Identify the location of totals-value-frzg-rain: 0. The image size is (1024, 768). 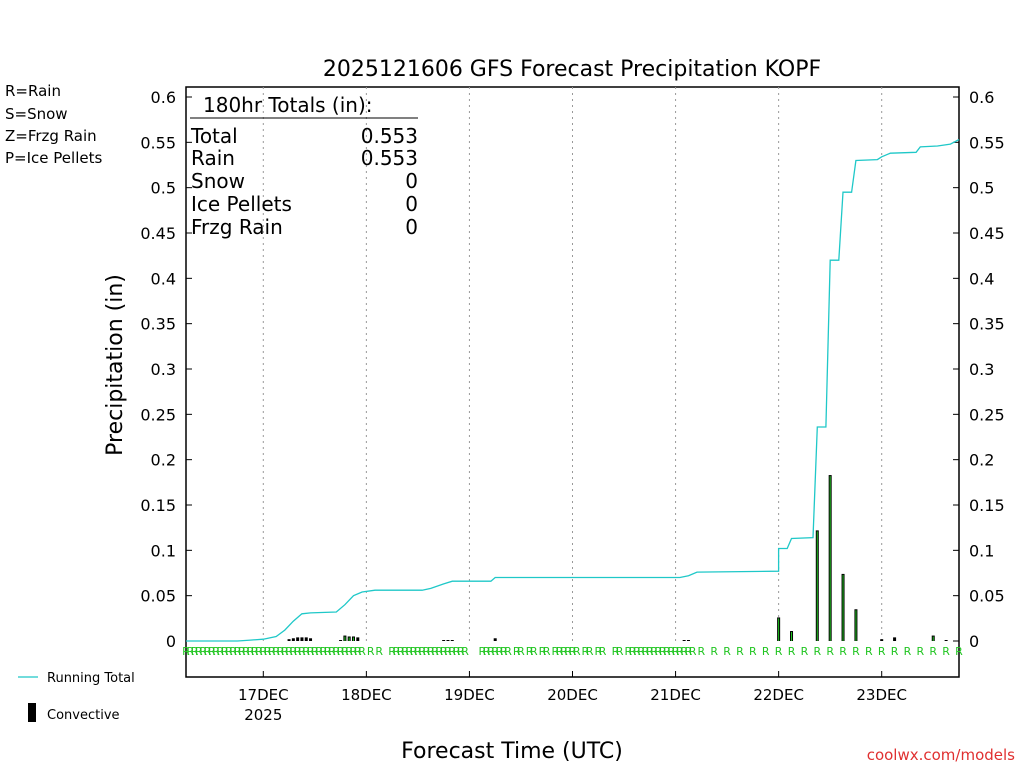
(411, 227).